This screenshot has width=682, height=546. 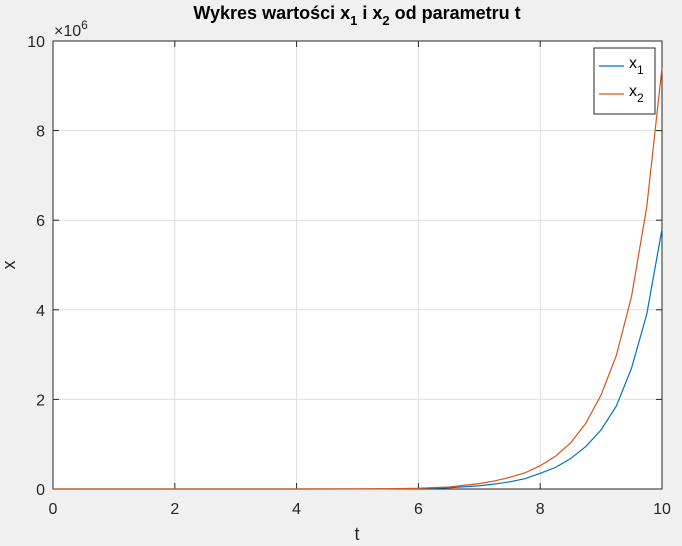 What do you see at coordinates (40, 490) in the screenshot?
I see `y-tick-label: 0` at bounding box center [40, 490].